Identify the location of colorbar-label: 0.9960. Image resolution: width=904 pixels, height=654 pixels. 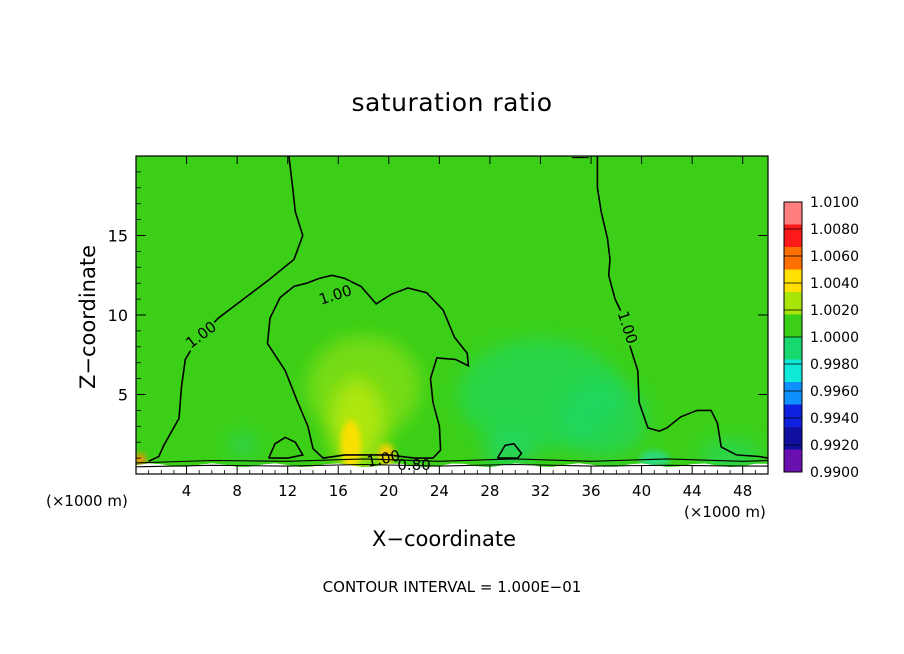
(834, 392).